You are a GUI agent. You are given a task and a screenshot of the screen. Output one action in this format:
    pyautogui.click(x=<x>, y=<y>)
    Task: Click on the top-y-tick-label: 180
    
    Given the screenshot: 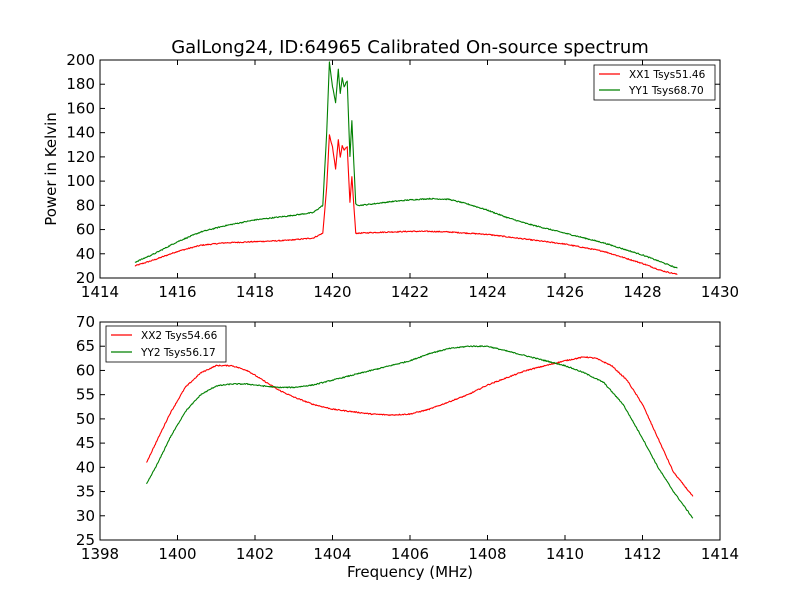 What is the action you would take?
    pyautogui.click(x=80, y=84)
    